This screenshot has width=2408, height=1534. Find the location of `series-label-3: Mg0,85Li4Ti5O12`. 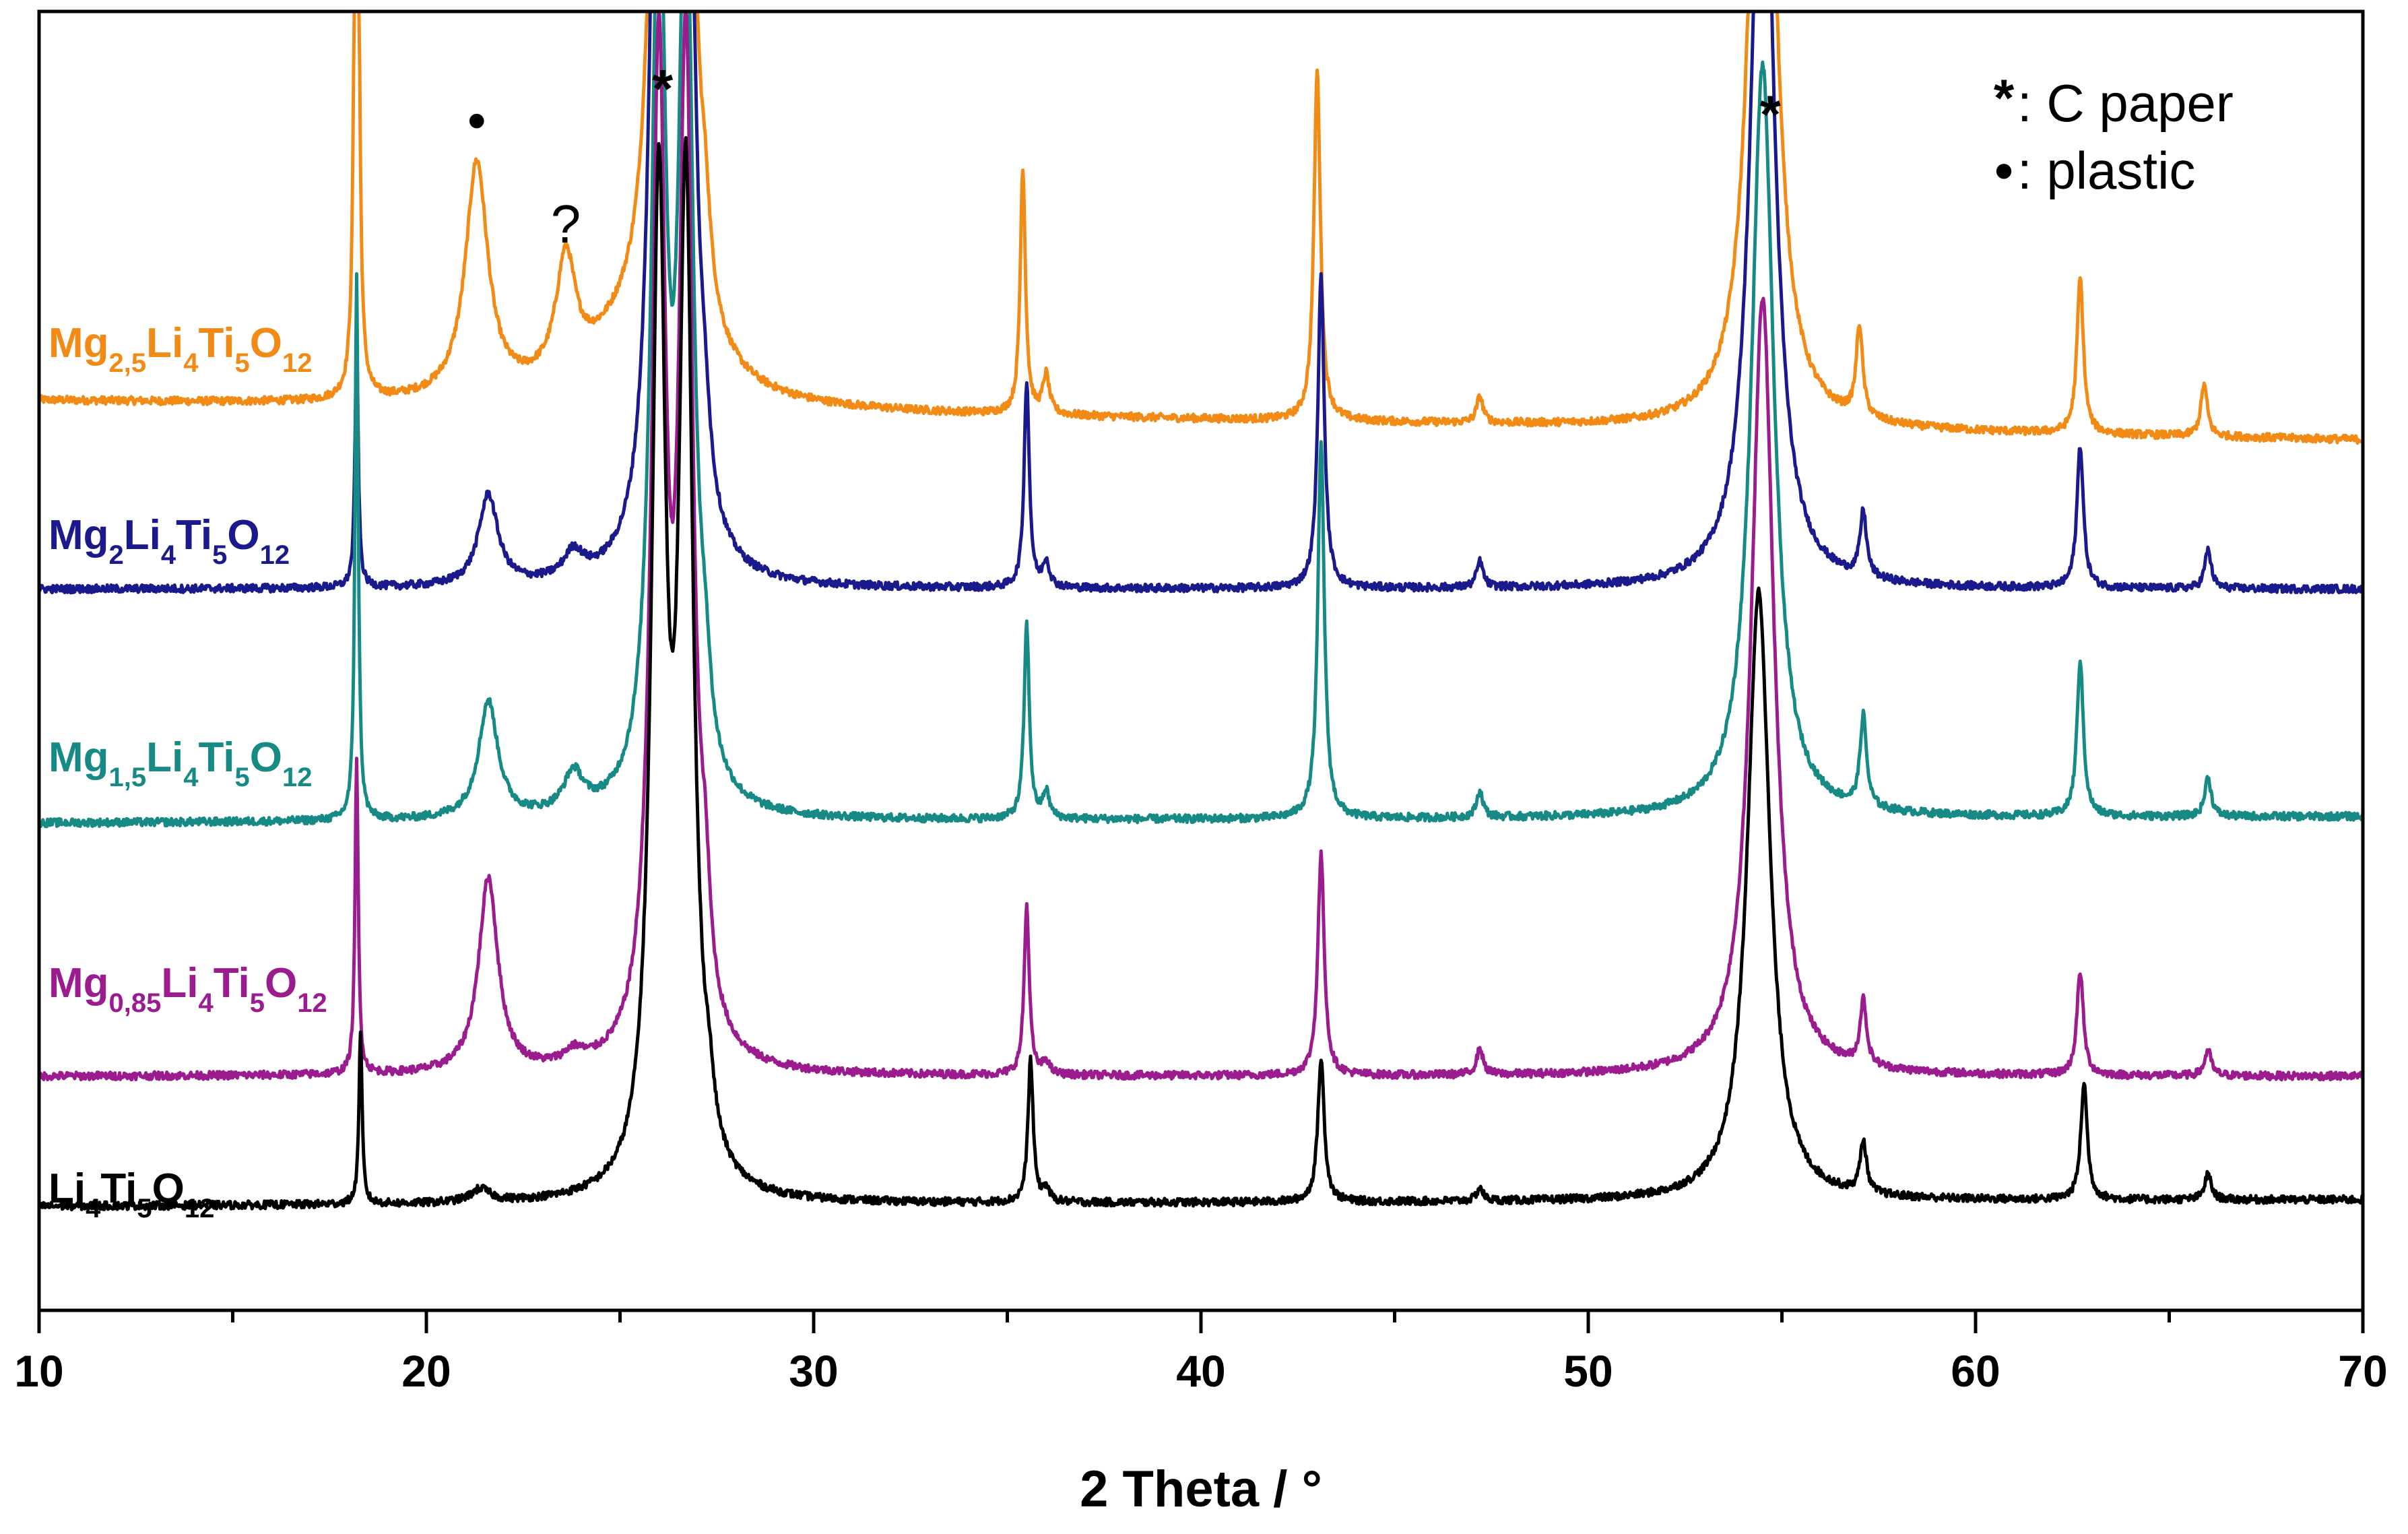

series-label-3: Mg0,85Li4Ti5O12 is located at coordinates (187, 989).